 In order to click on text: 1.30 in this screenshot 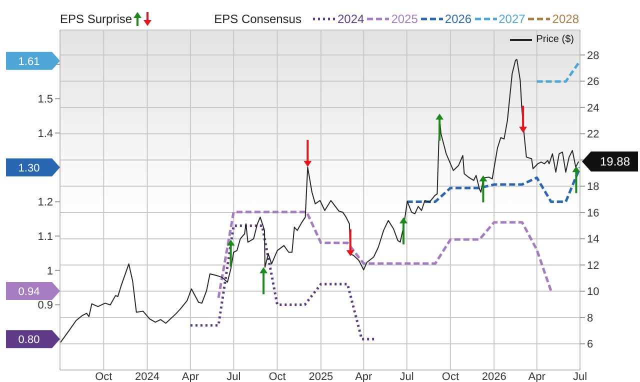, I will do `click(29, 168)`.